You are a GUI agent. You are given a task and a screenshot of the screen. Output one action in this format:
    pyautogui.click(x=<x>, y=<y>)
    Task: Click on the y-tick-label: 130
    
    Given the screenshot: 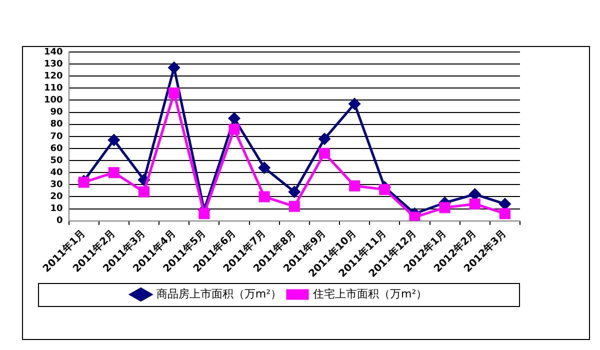 What is the action you would take?
    pyautogui.click(x=53, y=64)
    